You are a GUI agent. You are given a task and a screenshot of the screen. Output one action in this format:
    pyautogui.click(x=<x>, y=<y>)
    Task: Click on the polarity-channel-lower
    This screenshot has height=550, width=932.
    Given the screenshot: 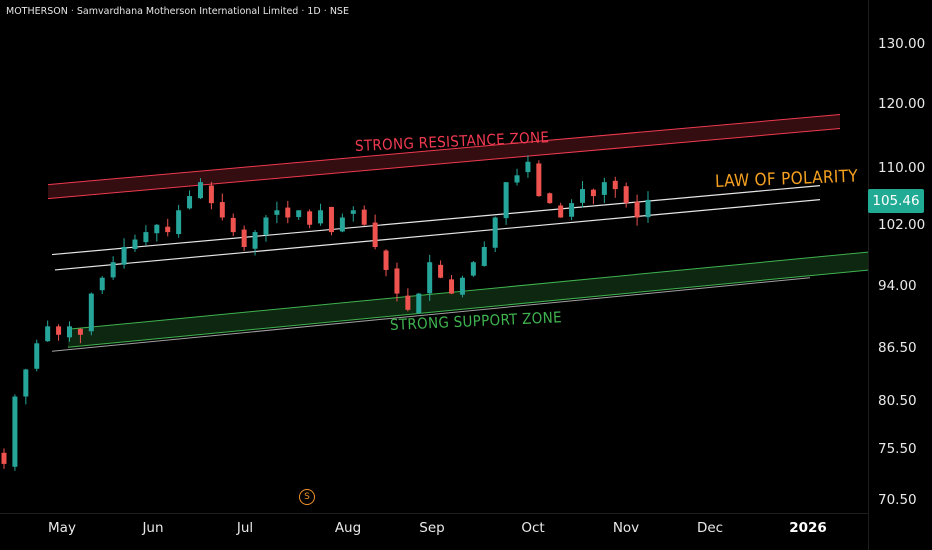 What is the action you would take?
    pyautogui.click(x=437, y=235)
    